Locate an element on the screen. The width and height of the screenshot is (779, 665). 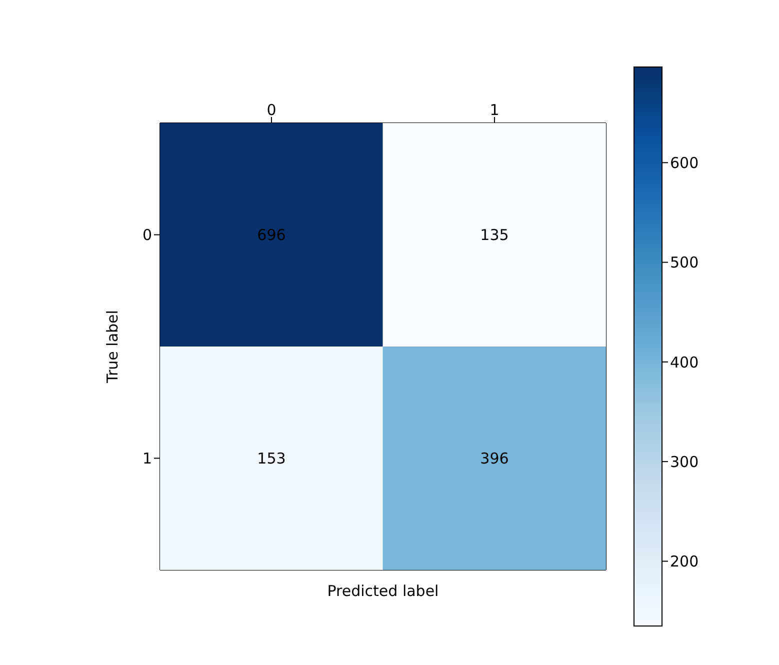
color-bar-label: 200 is located at coordinates (684, 561).